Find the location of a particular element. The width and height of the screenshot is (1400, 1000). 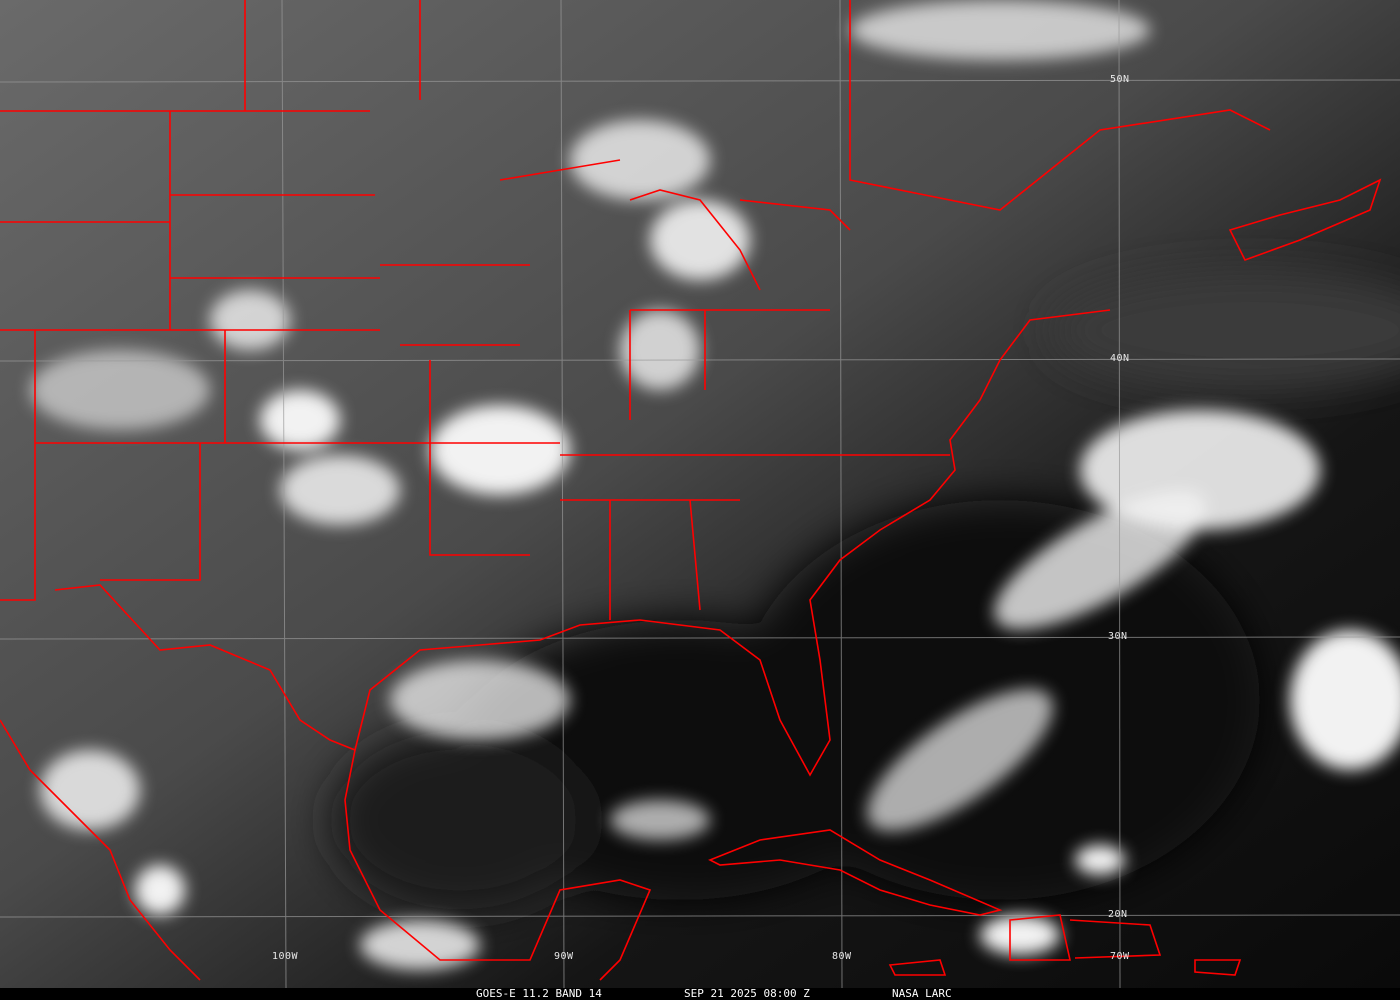

longitude-label-70w: 70W is located at coordinates (1120, 956).